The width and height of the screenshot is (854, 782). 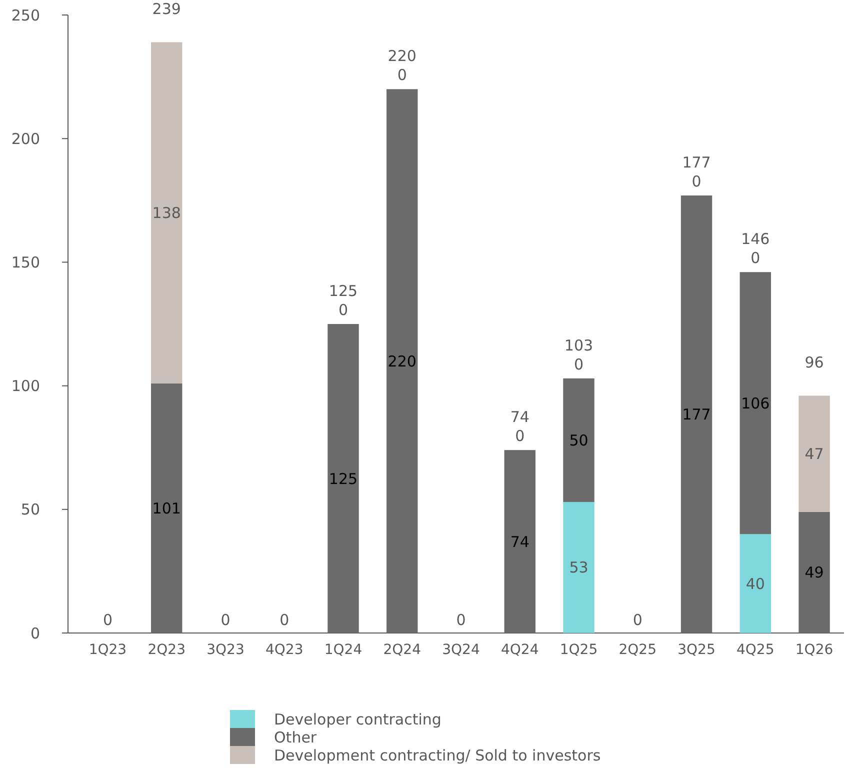 I want to click on y-tick-label: 50, so click(x=30, y=509).